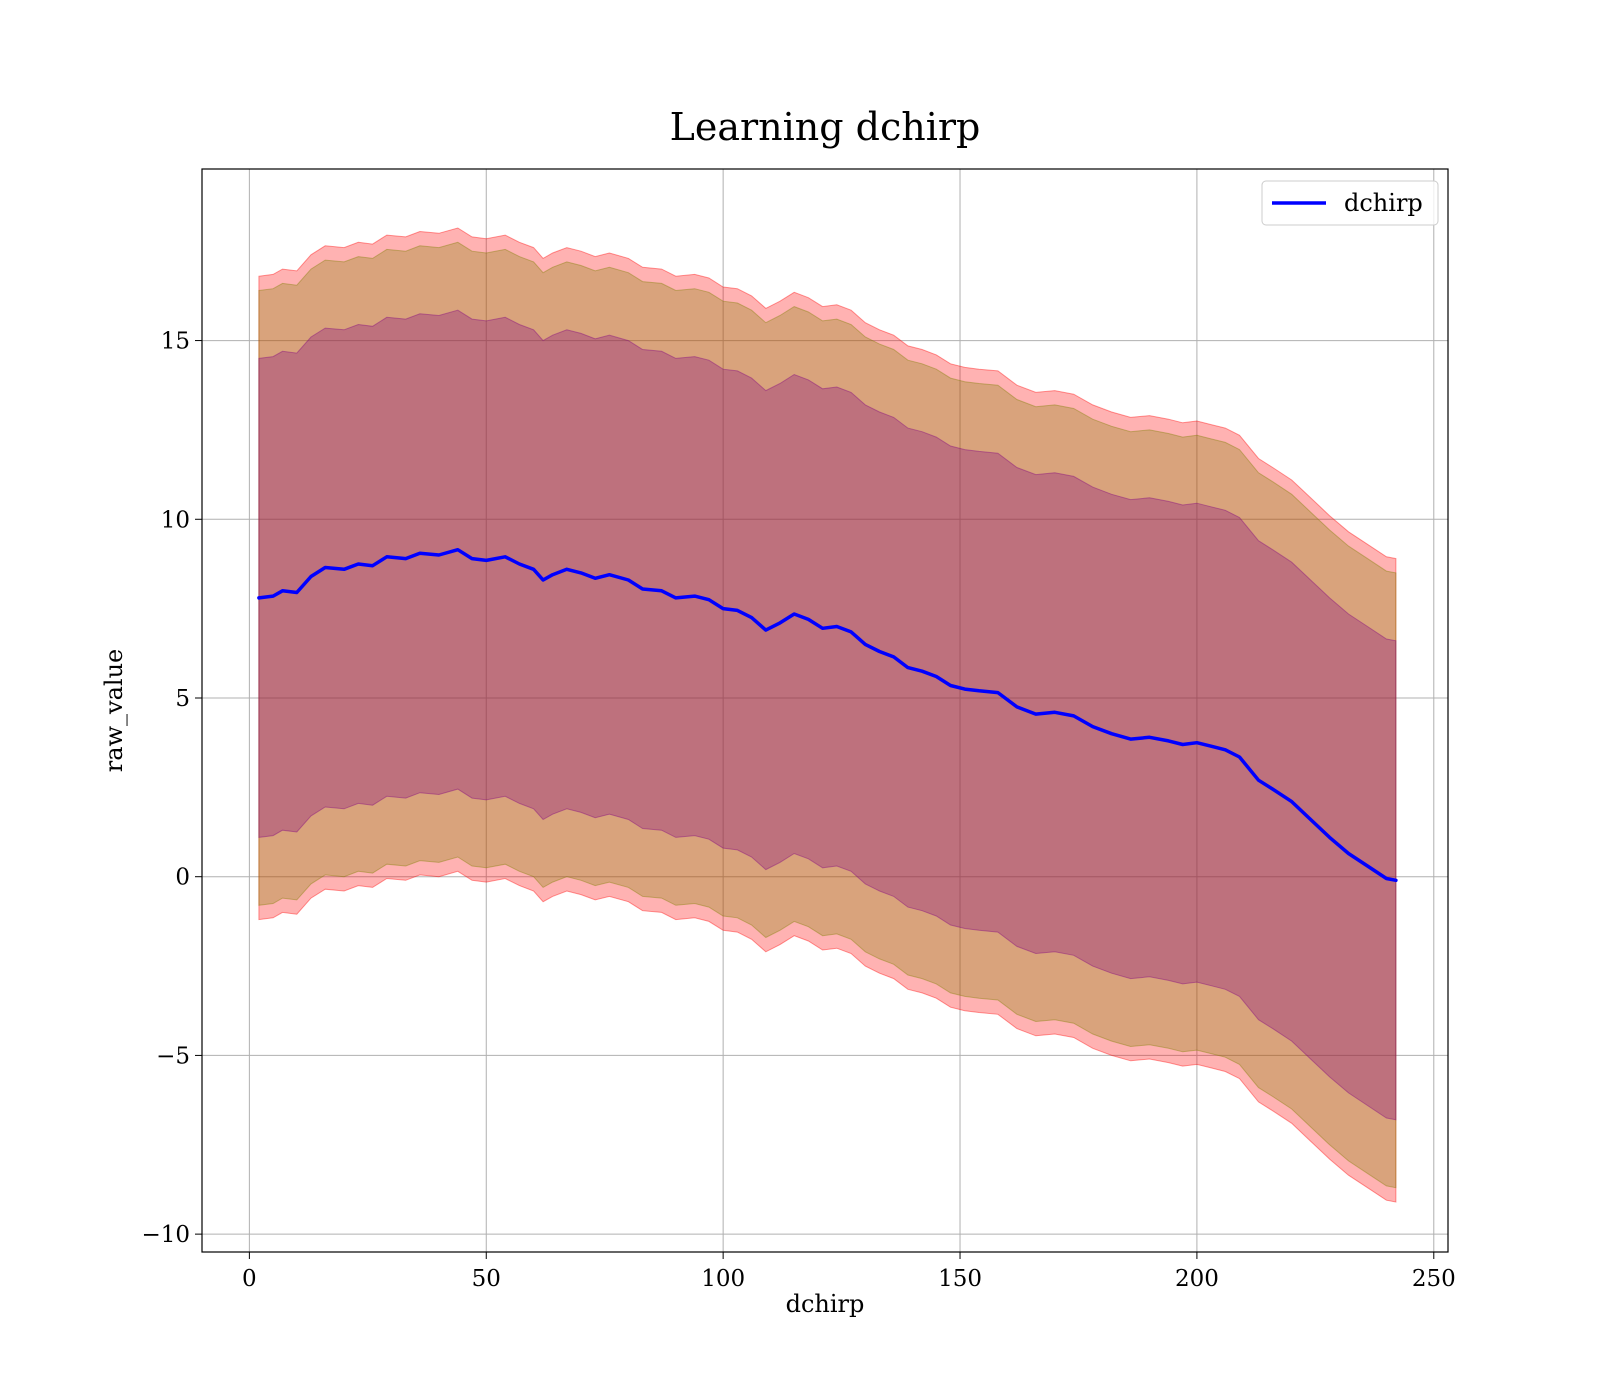  Describe the element at coordinates (114, 711) in the screenshot. I see `y-axis-label: raw_value` at that location.